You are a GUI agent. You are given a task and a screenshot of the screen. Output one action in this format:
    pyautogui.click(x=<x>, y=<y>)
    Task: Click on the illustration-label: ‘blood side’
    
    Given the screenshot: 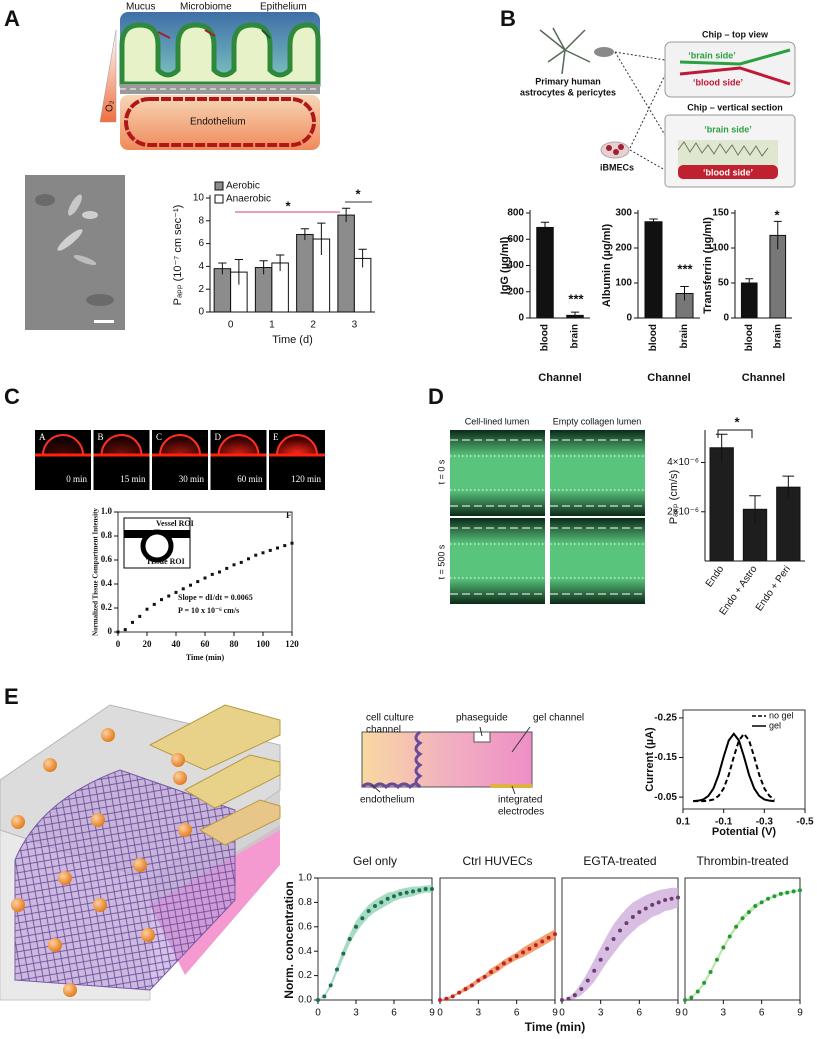 What is the action you would take?
    pyautogui.click(x=718, y=82)
    